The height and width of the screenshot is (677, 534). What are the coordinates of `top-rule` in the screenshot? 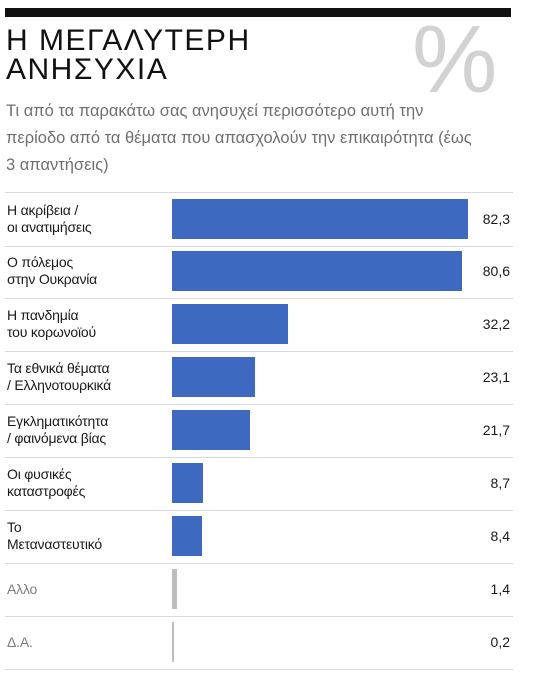 It's located at (258, 12).